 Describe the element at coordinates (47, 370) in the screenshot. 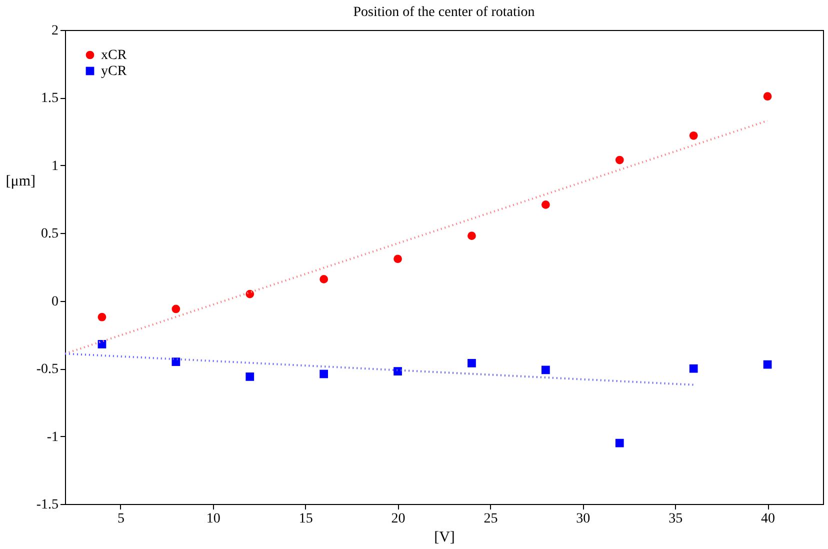

I see `y-tick-label: -0.5` at that location.